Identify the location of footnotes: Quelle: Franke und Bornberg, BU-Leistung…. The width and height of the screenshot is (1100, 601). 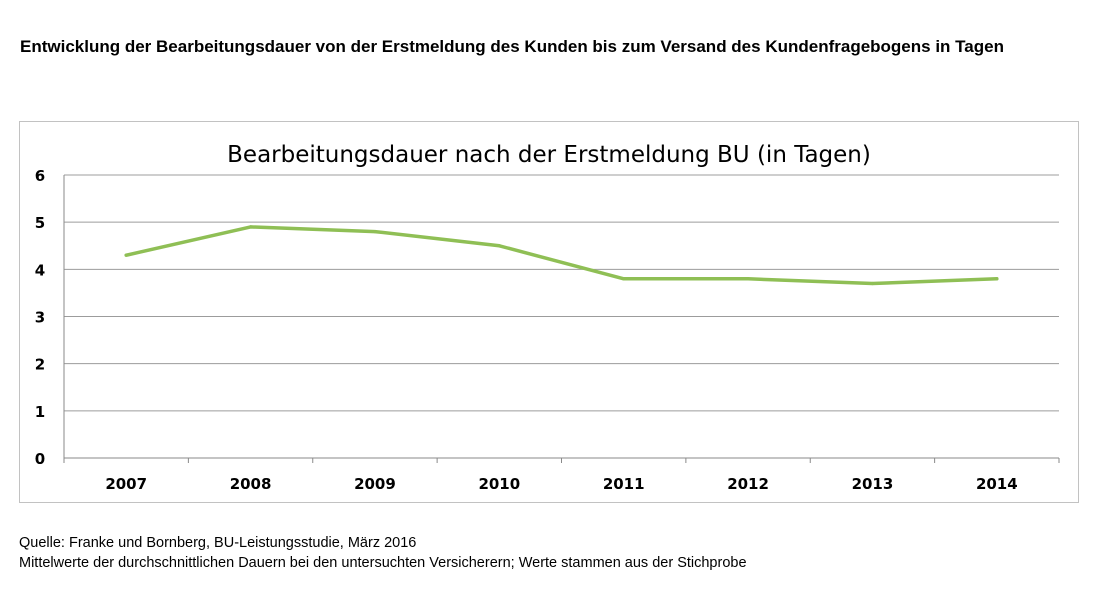
(383, 553).